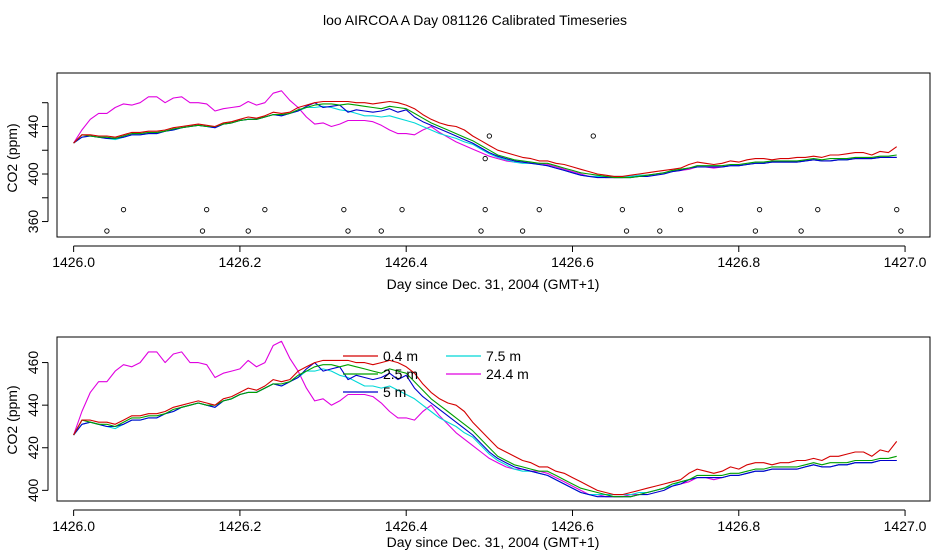 Image resolution: width=950 pixels, height=550 pixels. What do you see at coordinates (436, 374) in the screenshot?
I see `legend: 0.4 m 2.5 m 5 m 7.5 m 24.4 m` at bounding box center [436, 374].